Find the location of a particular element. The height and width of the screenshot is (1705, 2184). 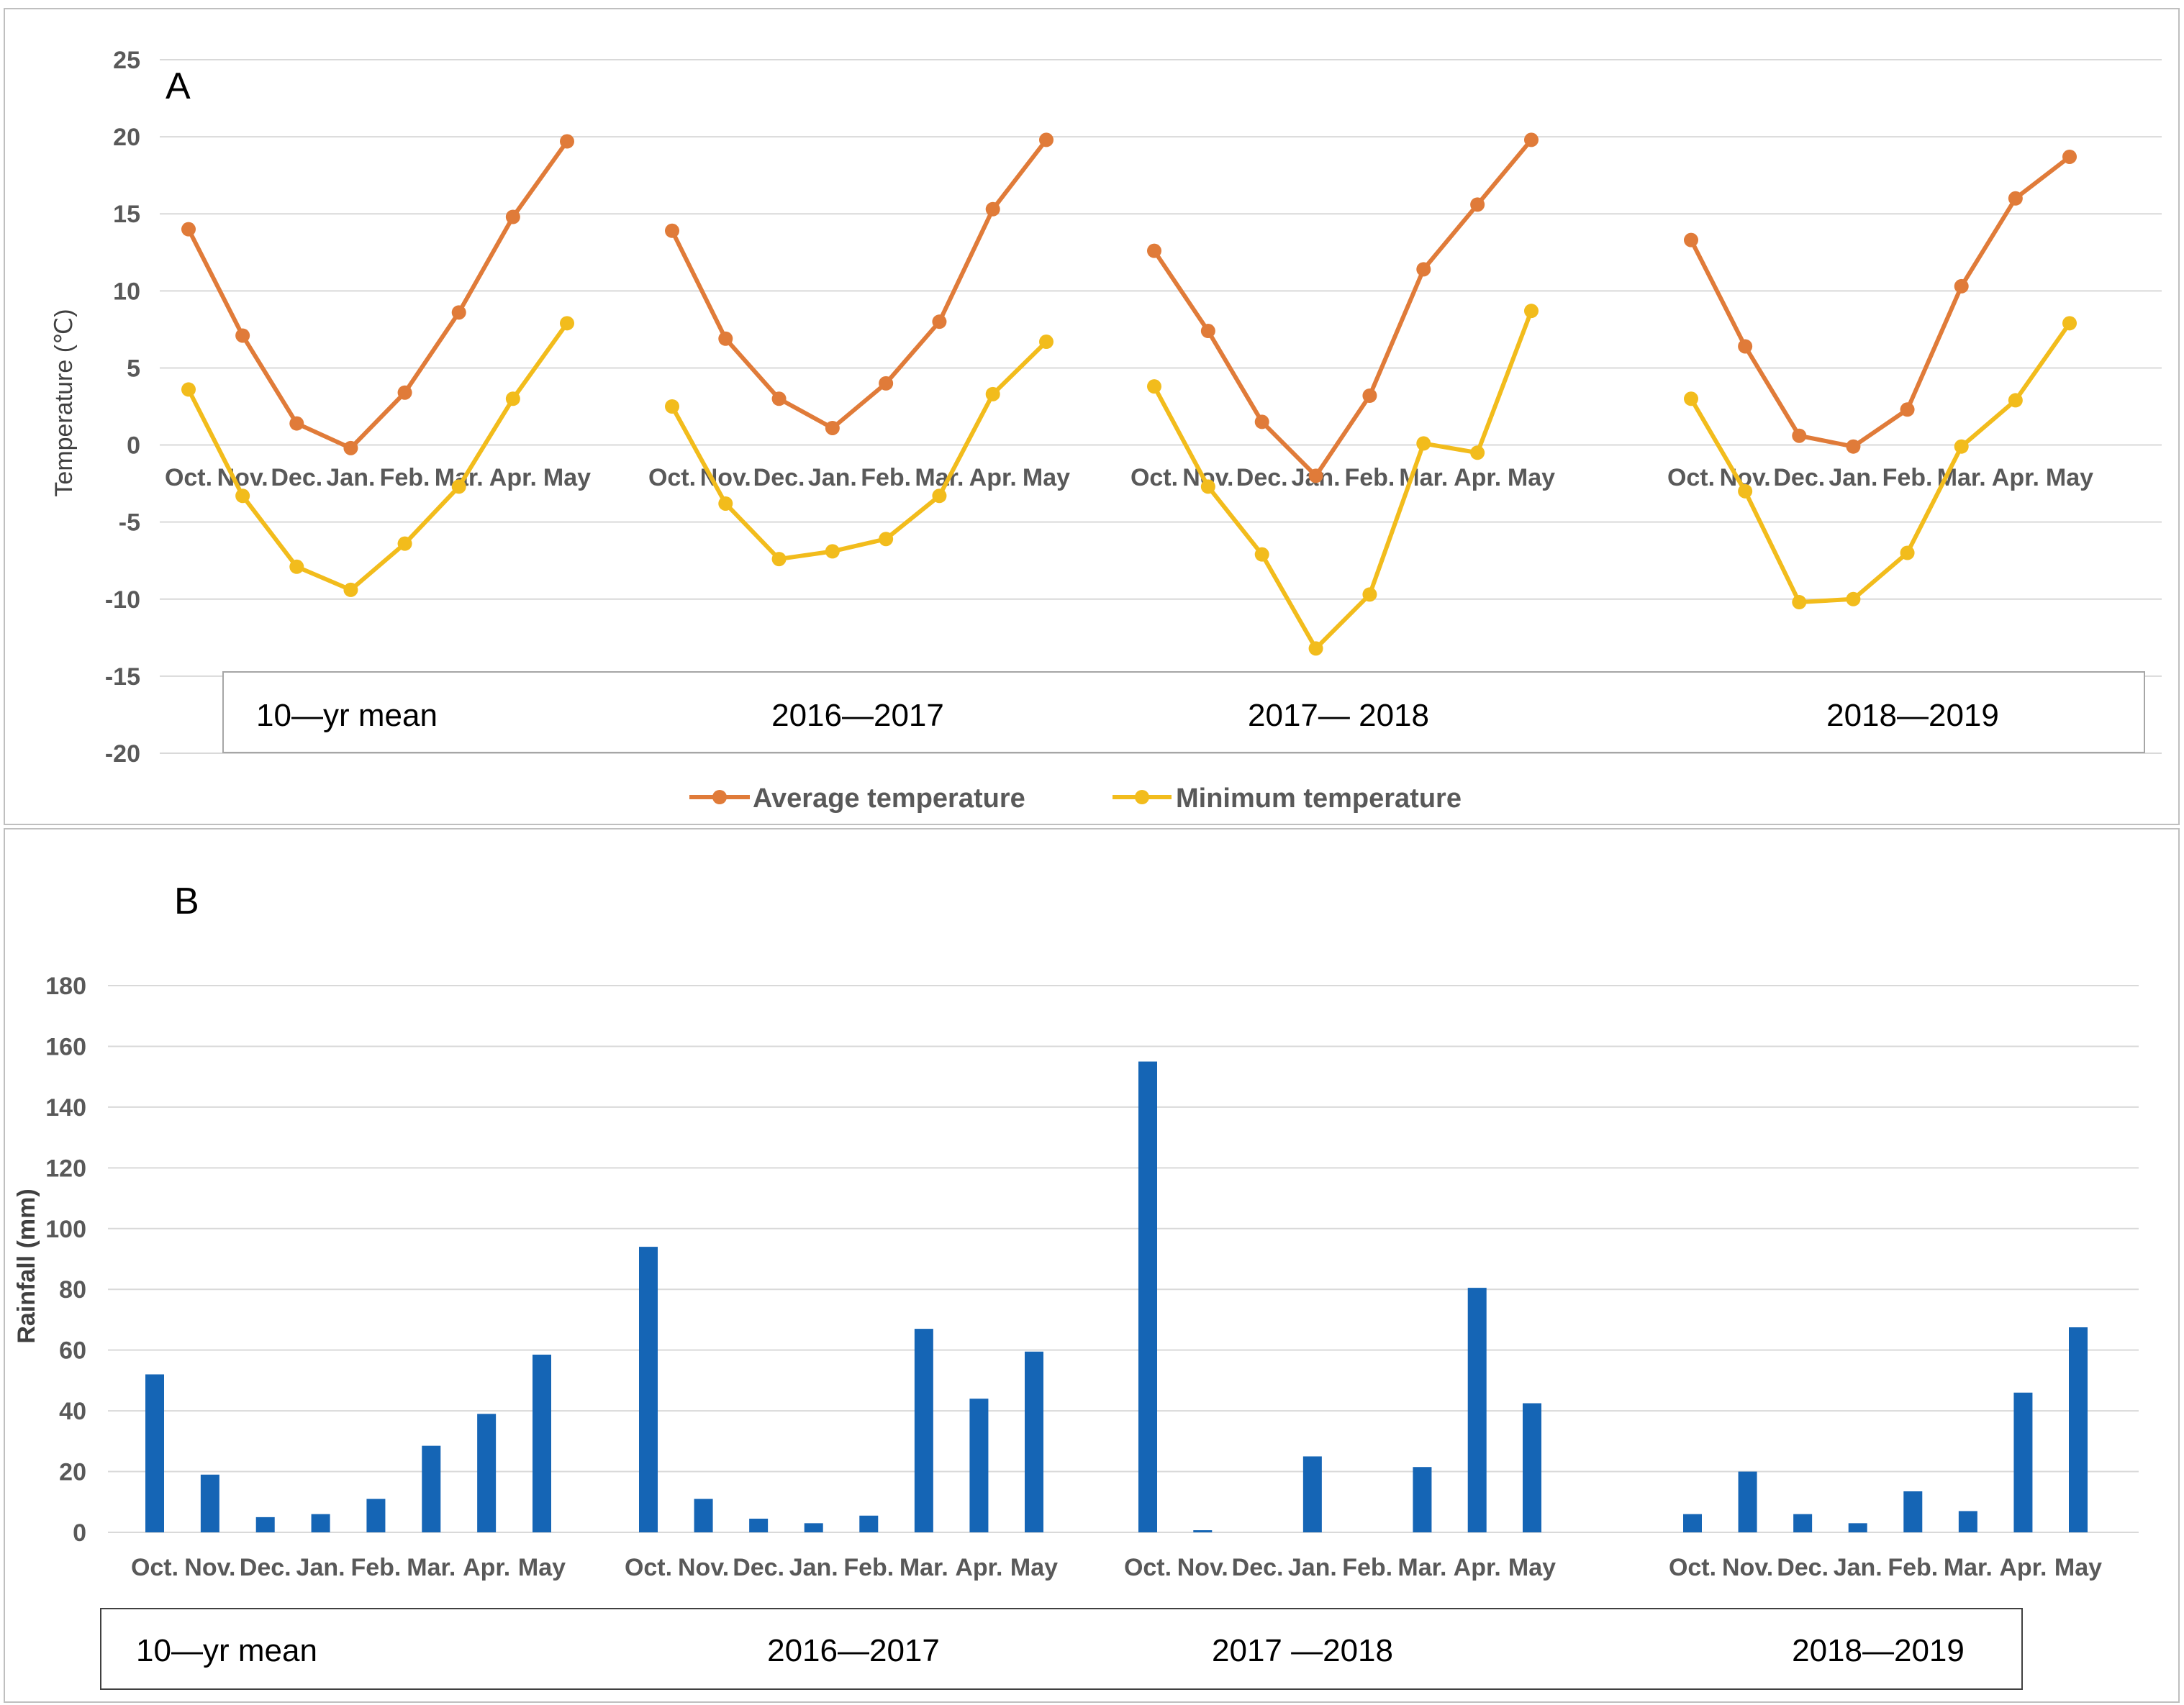

temperature-month-label: Oct. is located at coordinates (1691, 477).